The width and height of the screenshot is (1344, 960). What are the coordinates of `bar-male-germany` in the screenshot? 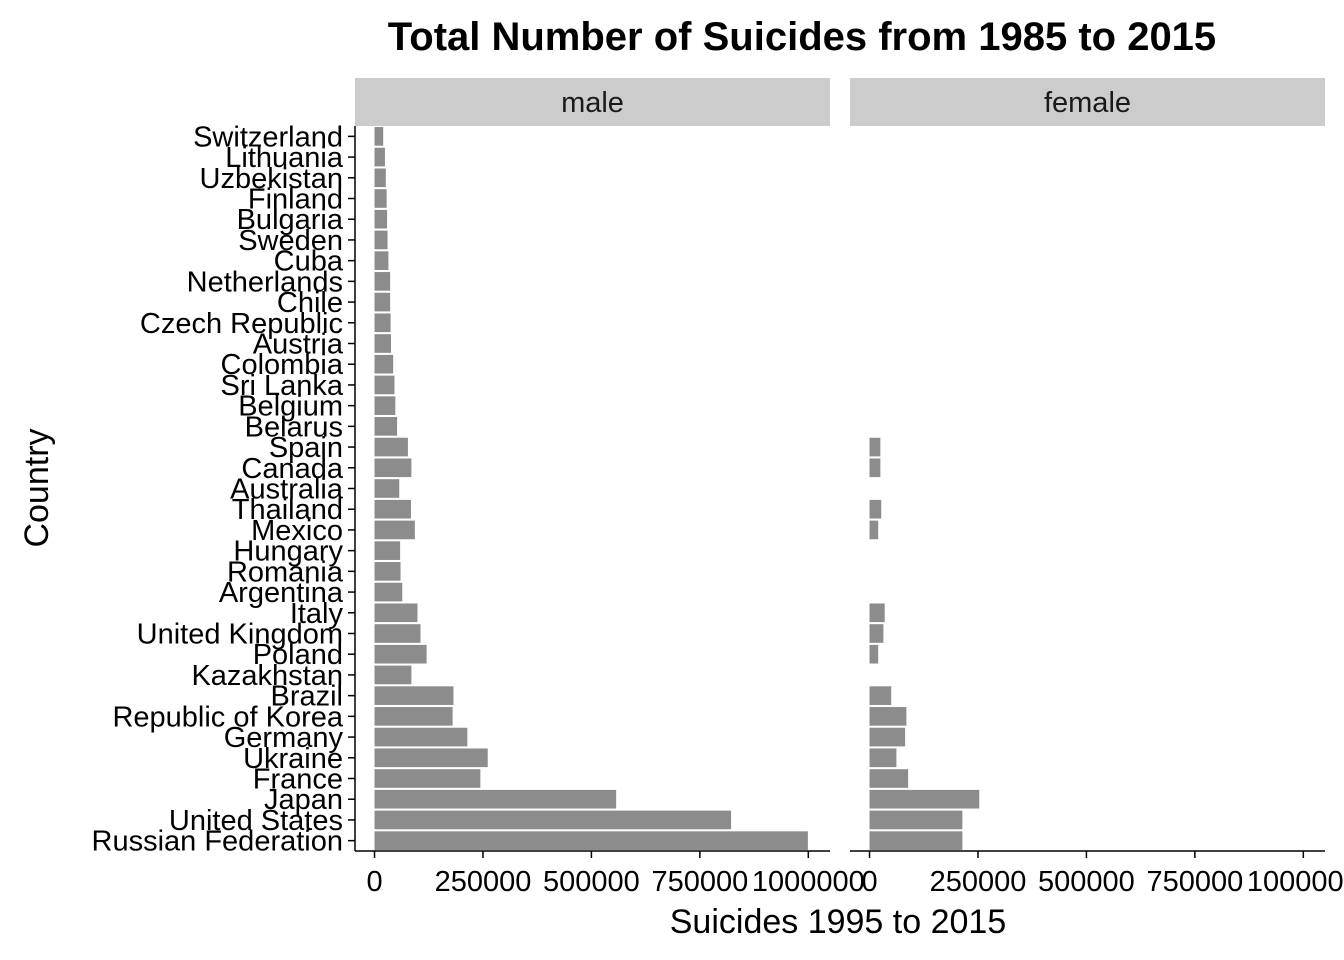 It's located at (421, 737).